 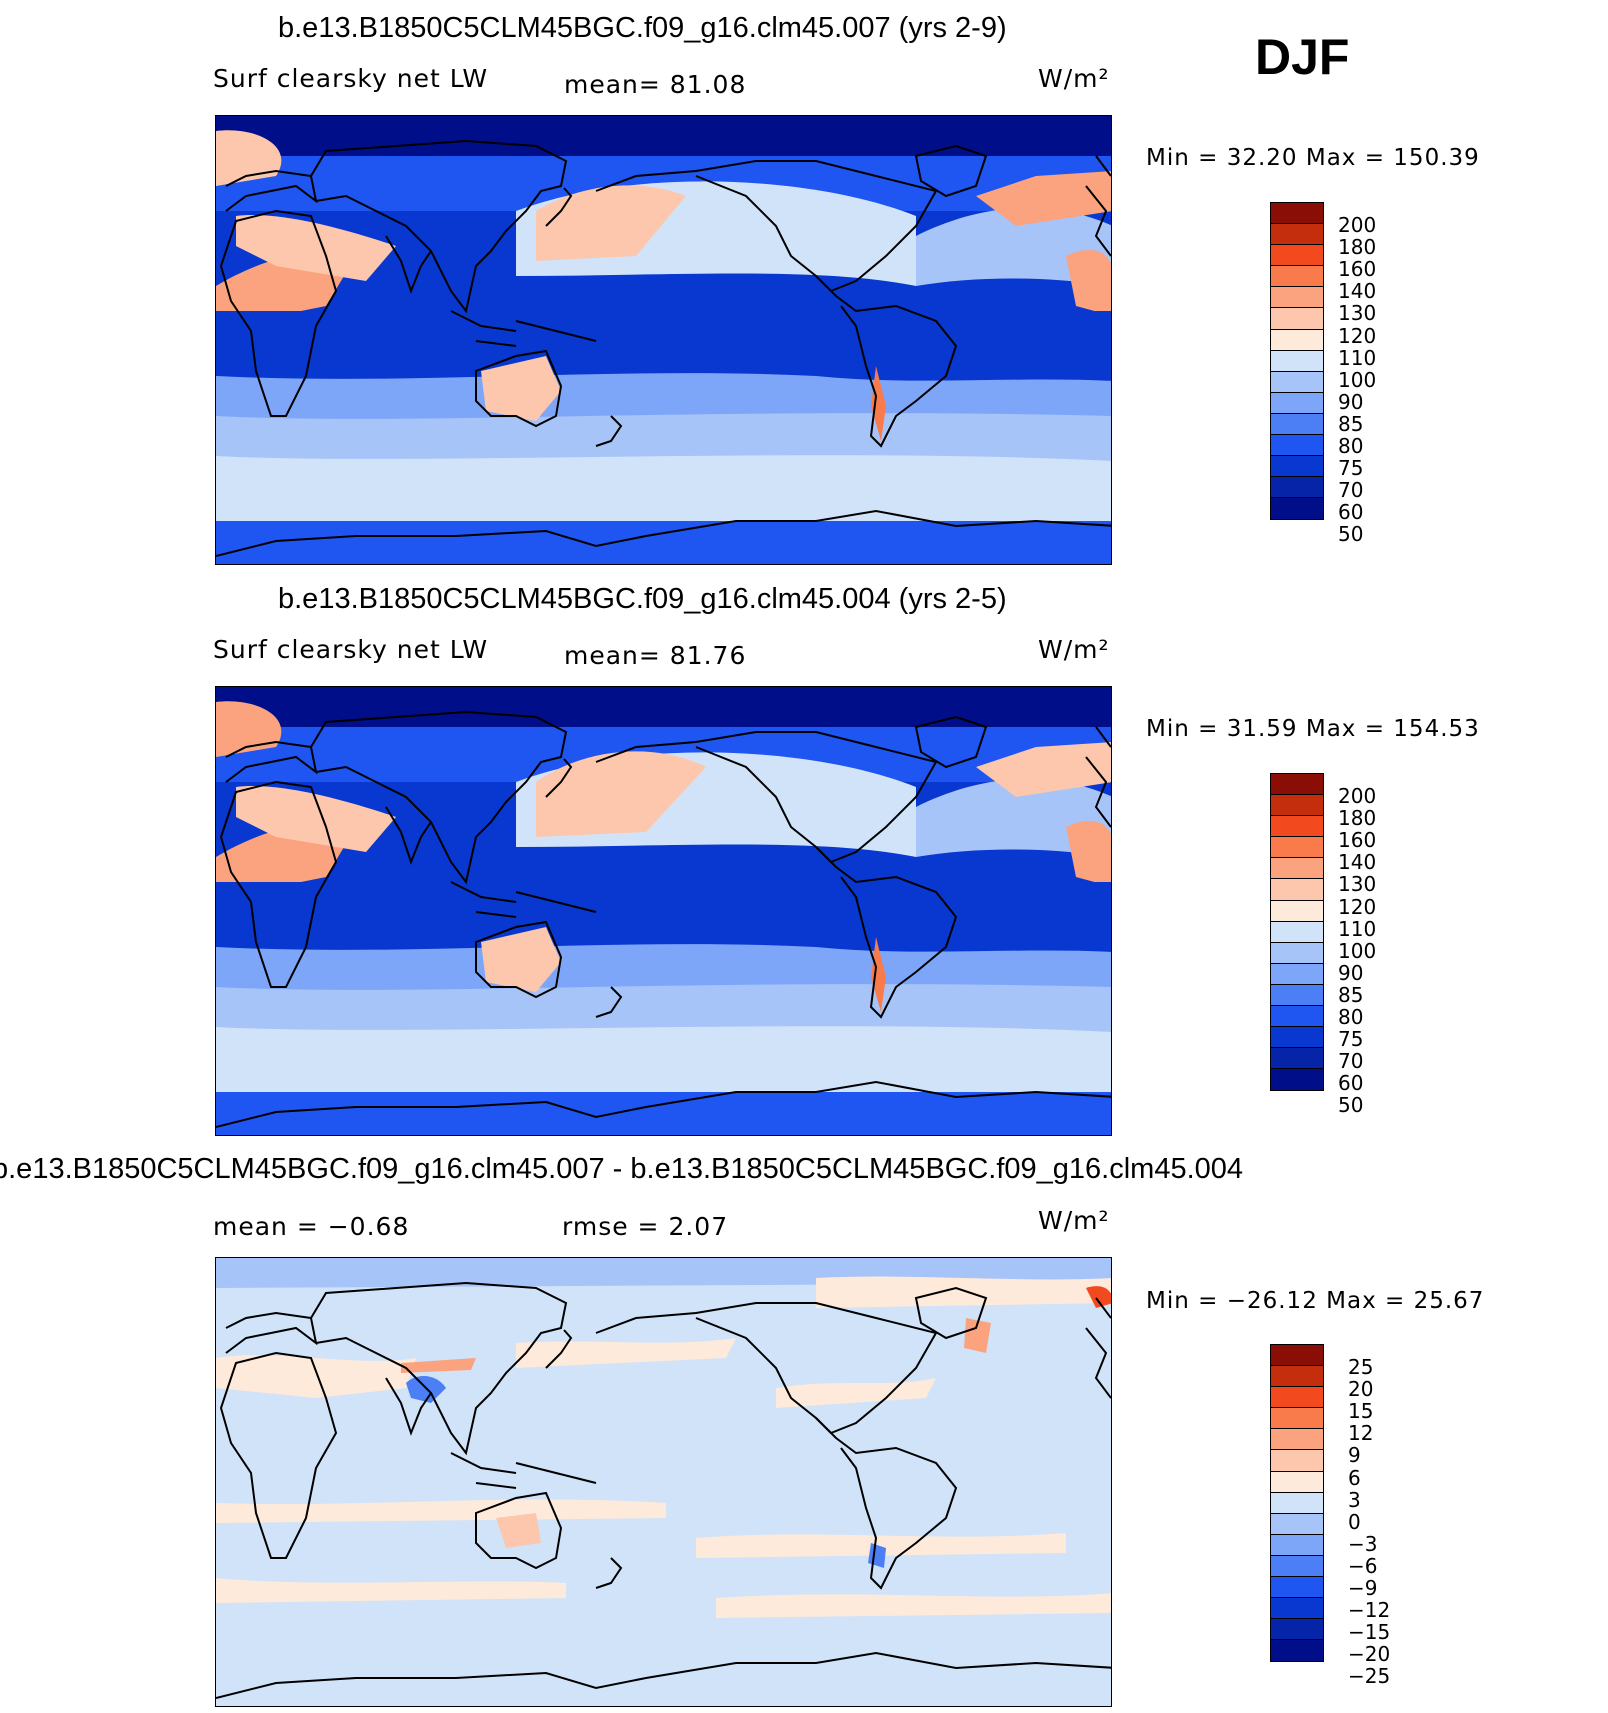 I want to click on season-label: DJF, so click(x=1302, y=57).